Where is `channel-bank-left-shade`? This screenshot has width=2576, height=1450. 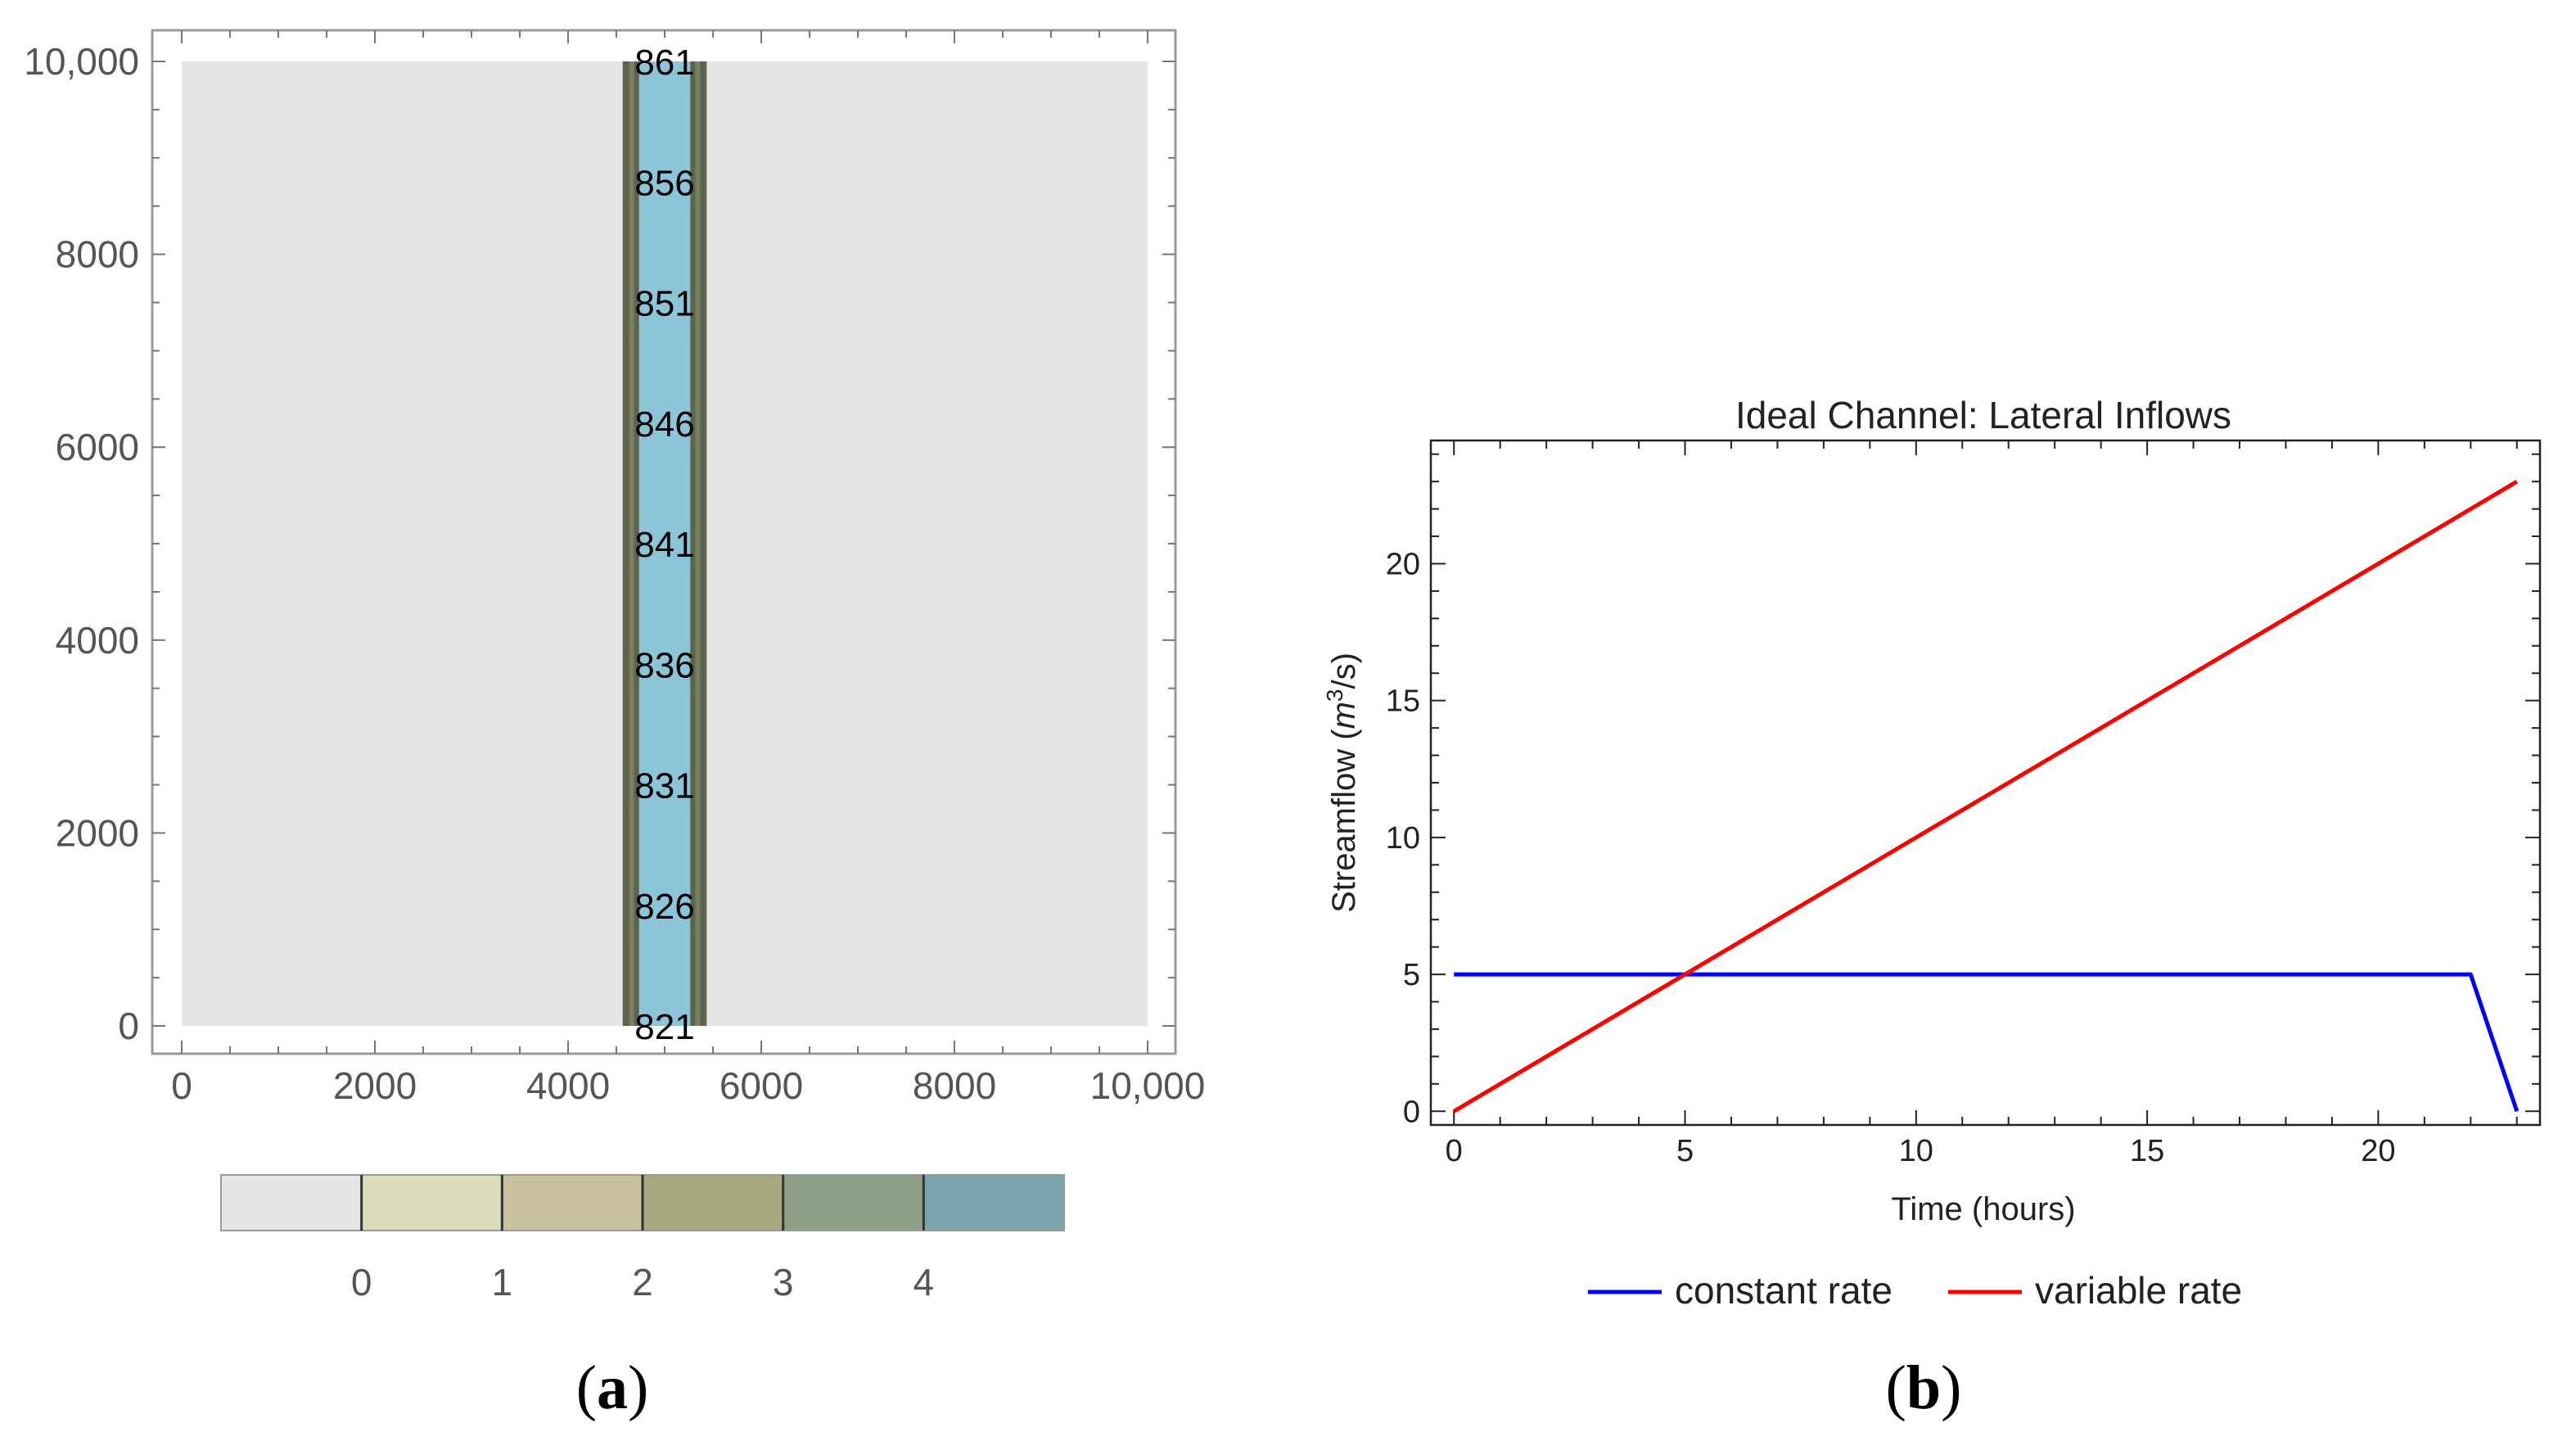 channel-bank-left-shade is located at coordinates (631, 543).